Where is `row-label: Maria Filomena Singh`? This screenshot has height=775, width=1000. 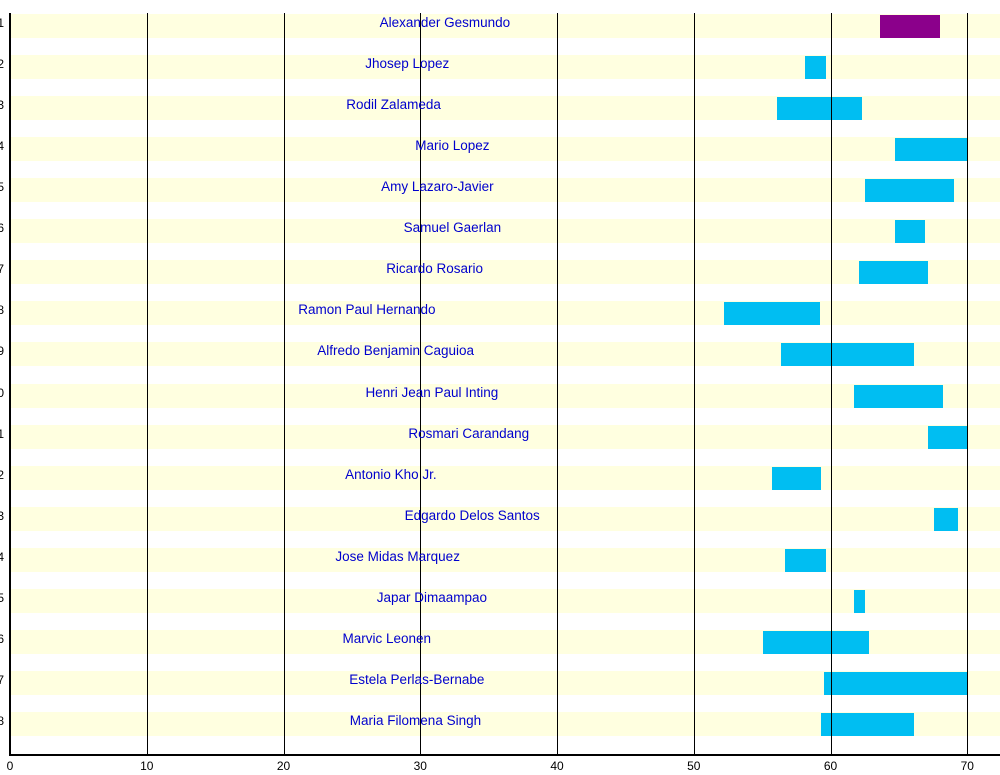
row-label: Maria Filomena Singh is located at coordinates (415, 721).